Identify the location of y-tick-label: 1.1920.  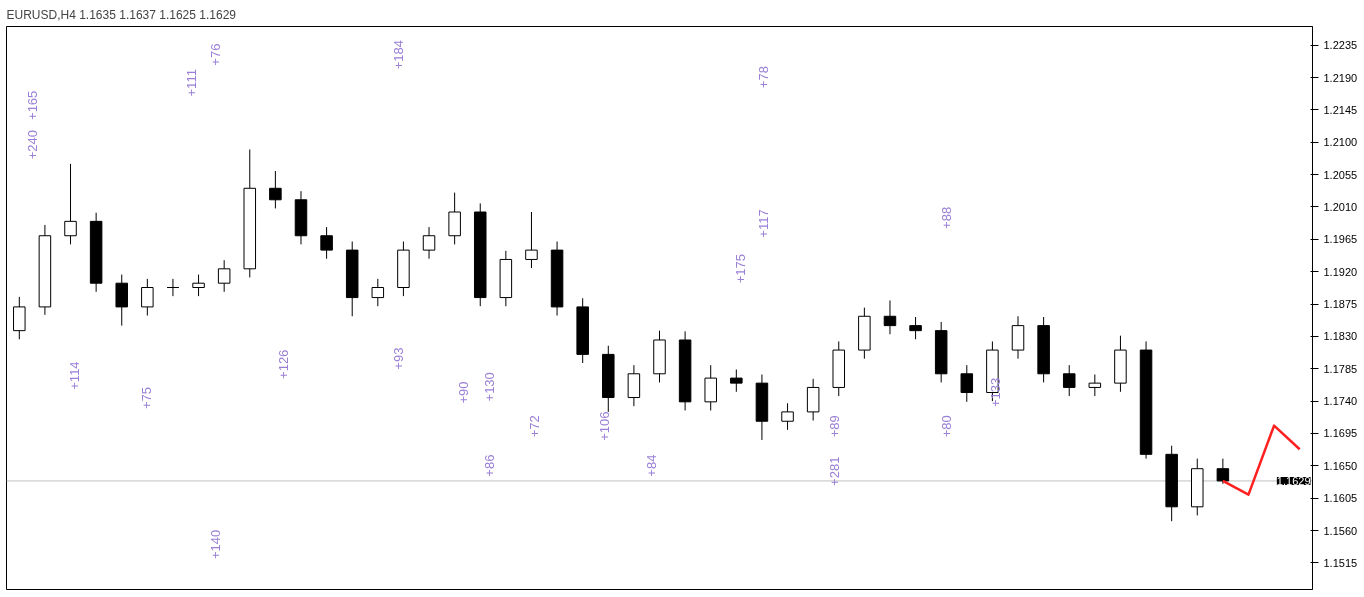
(1340, 271).